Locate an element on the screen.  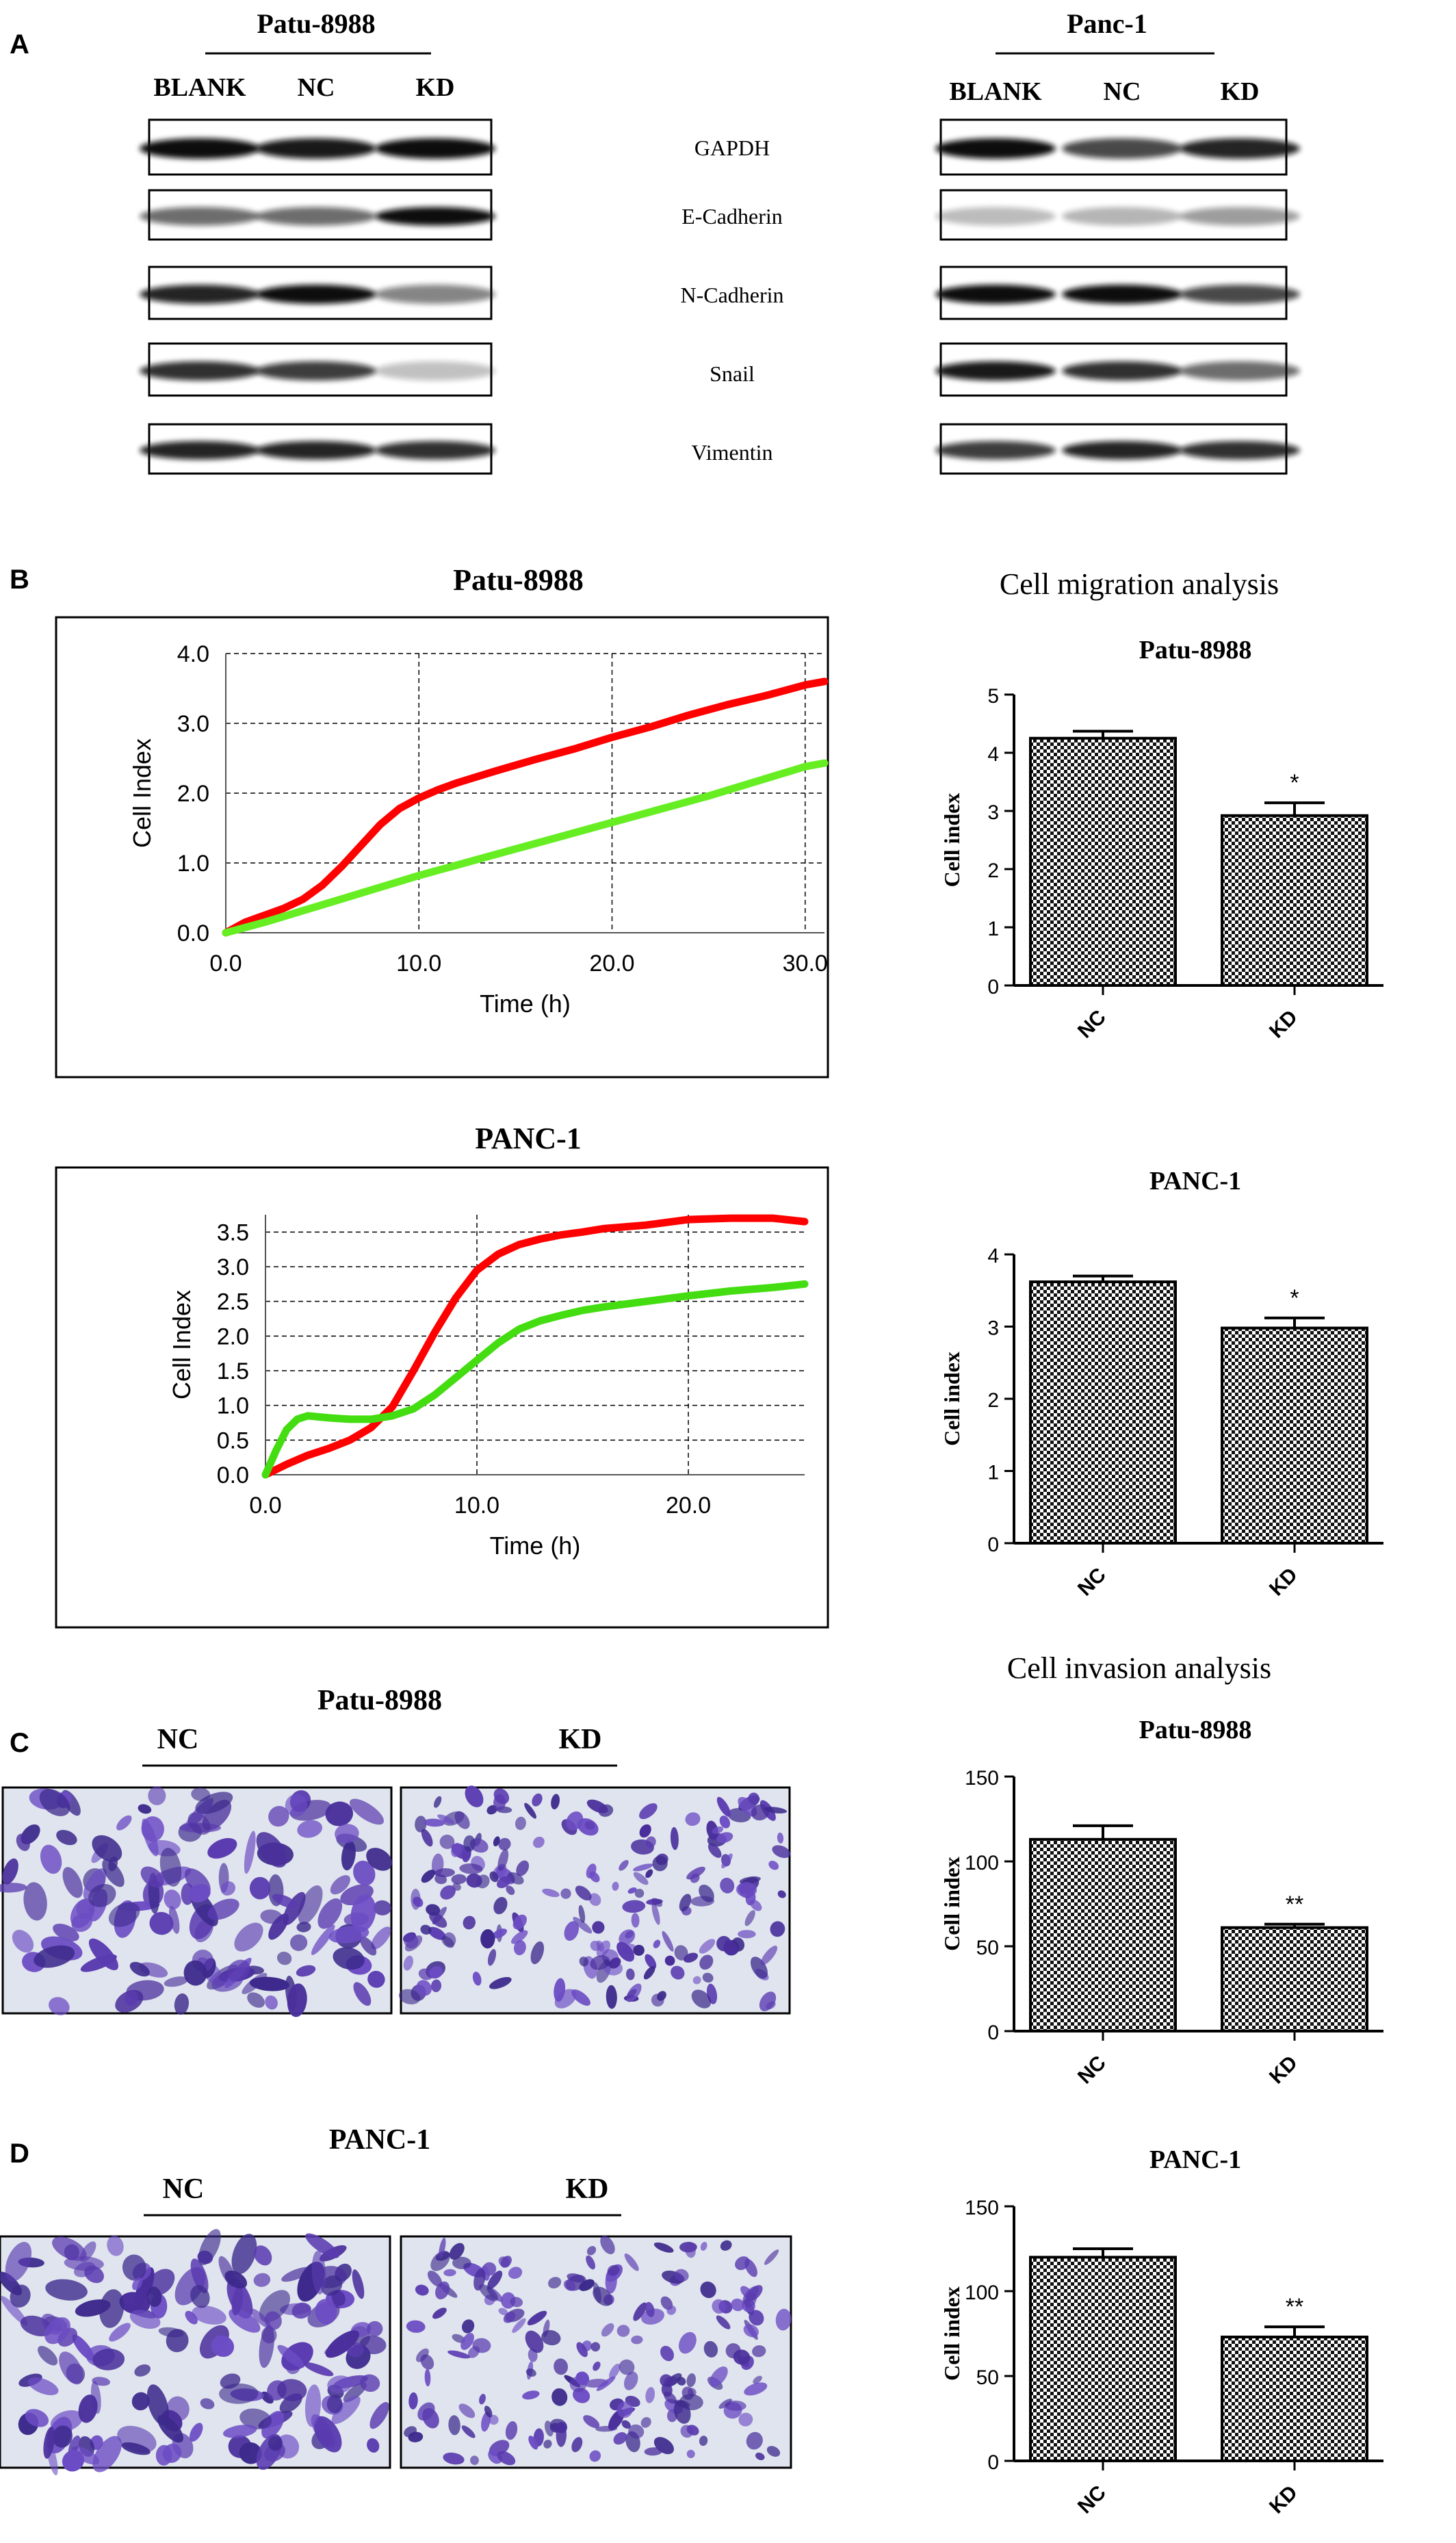
y-tick-label: 50 is located at coordinates (987, 2377).